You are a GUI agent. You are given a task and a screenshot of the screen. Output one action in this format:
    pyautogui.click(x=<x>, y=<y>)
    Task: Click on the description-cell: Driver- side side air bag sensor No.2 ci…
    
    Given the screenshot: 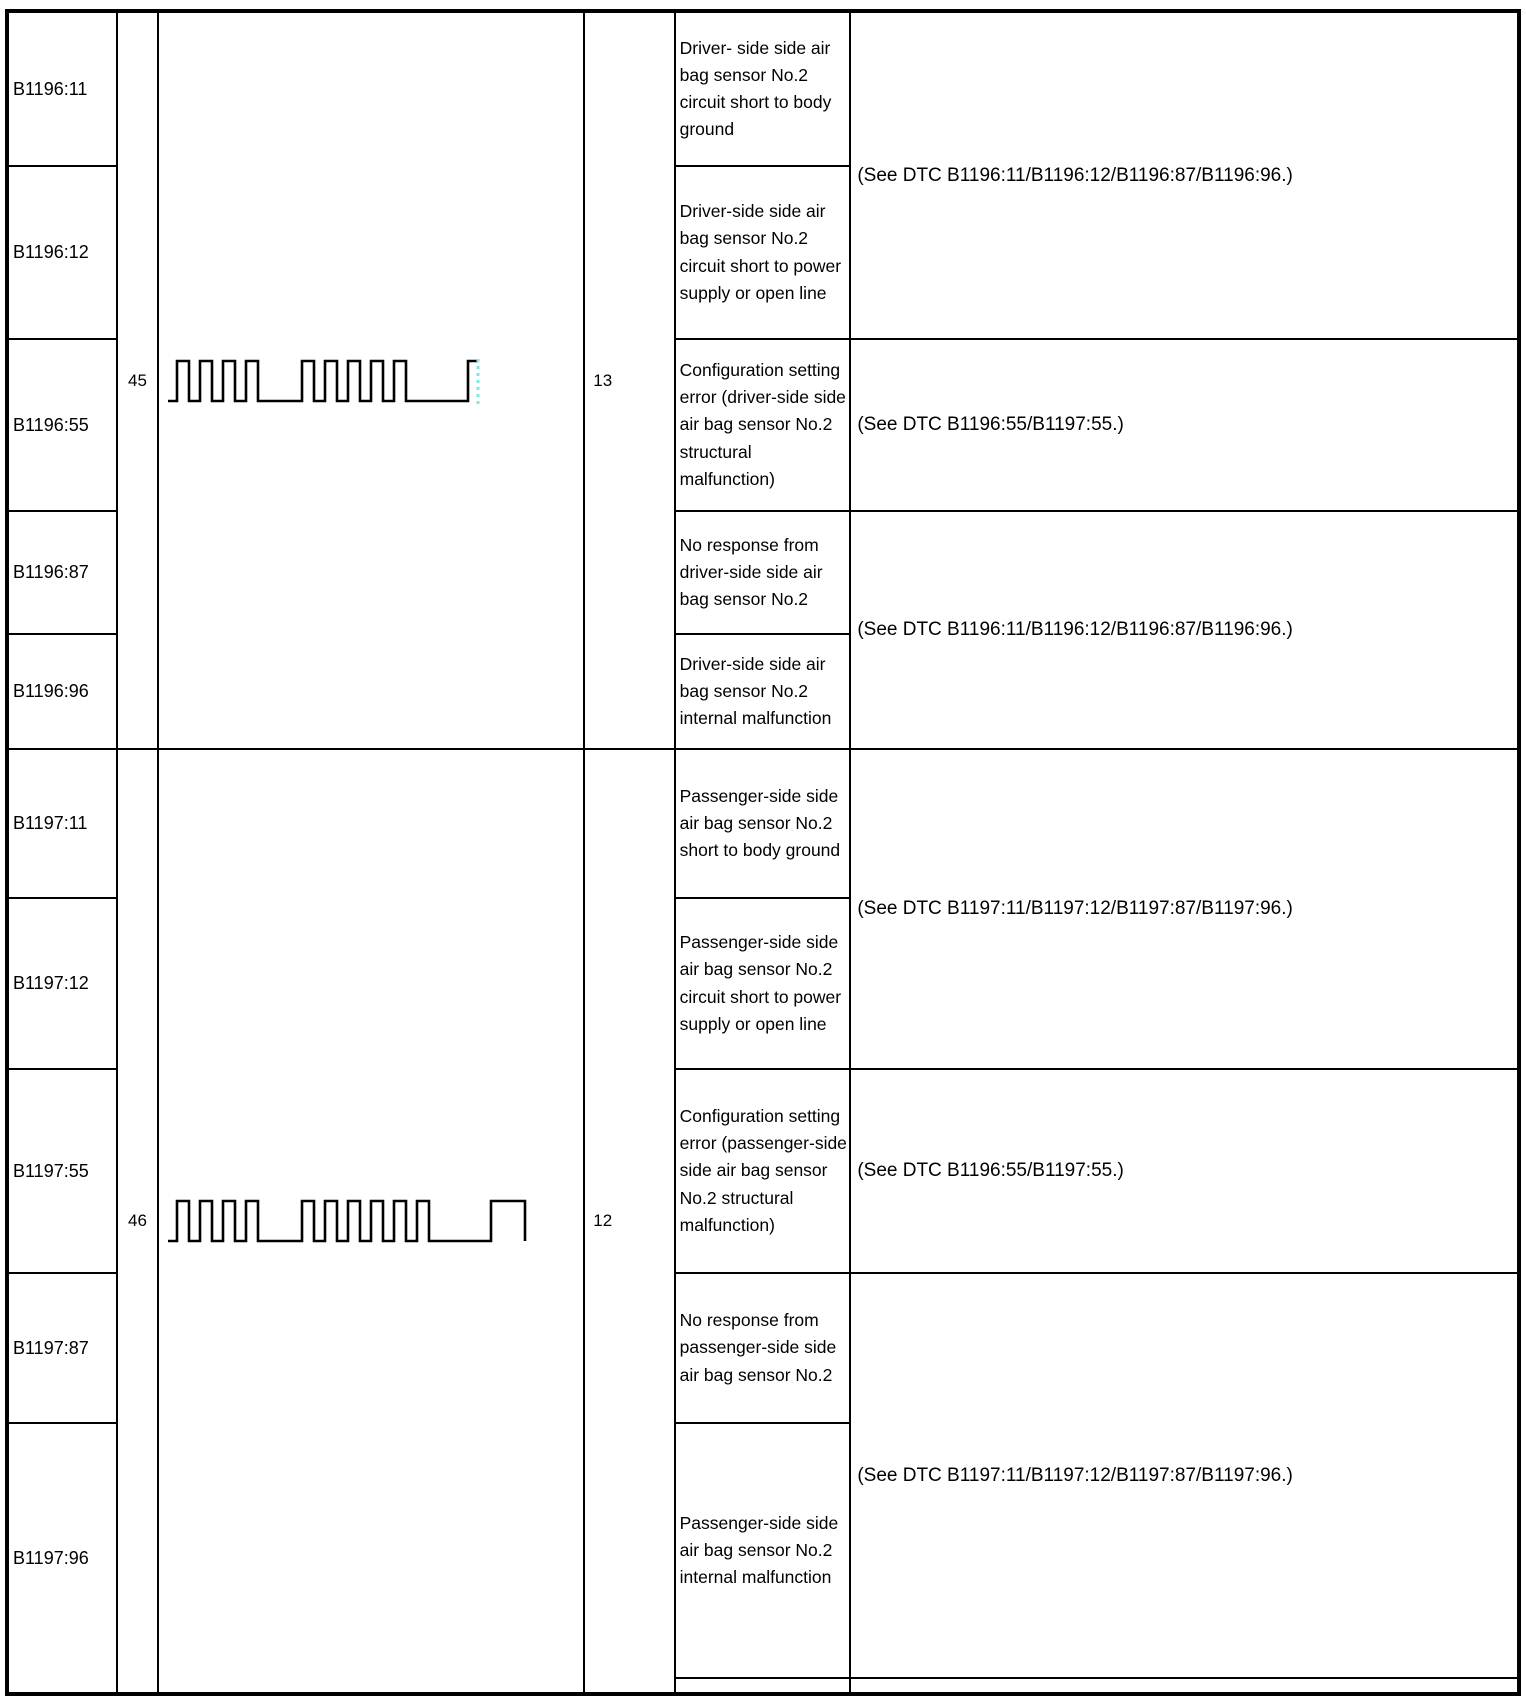 What is the action you would take?
    pyautogui.click(x=762, y=88)
    